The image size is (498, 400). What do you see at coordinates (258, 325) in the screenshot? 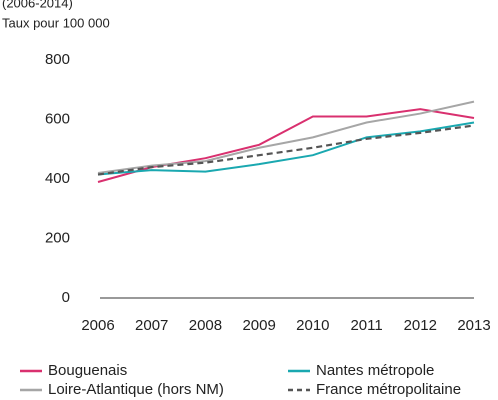
I see `x-tick-label: 2009` at bounding box center [258, 325].